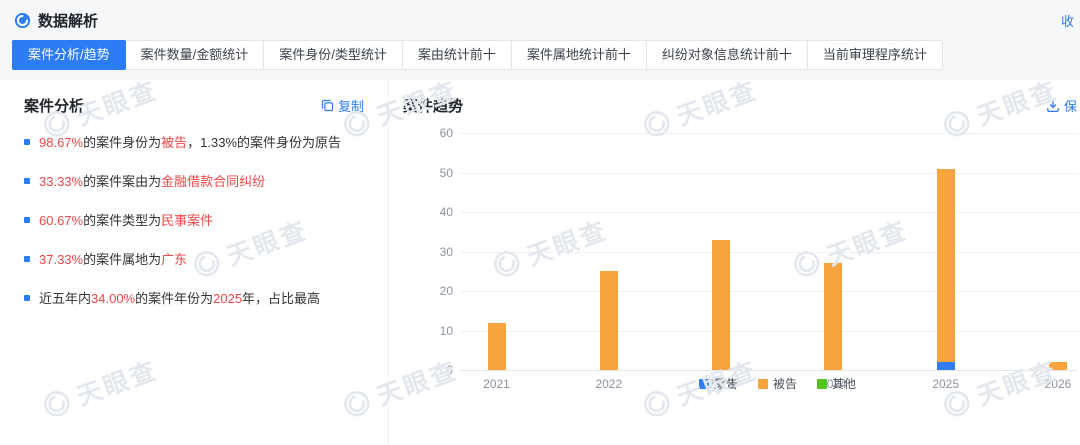  I want to click on analysis-text-segment: 34.00%, so click(113, 298).